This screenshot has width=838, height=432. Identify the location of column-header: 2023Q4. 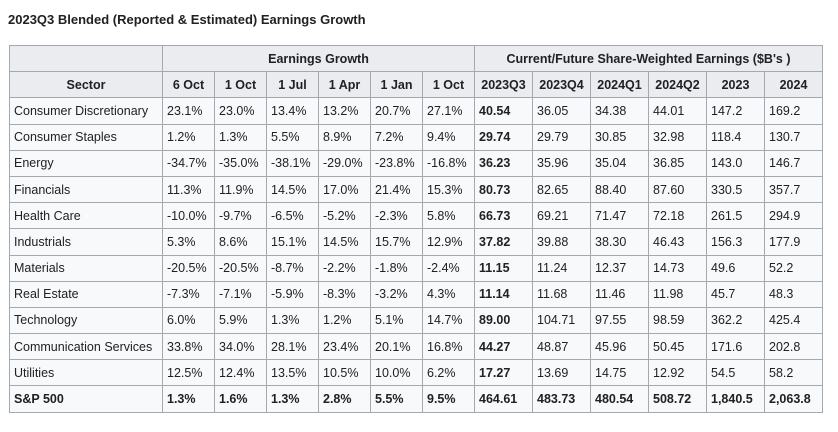
(561, 85).